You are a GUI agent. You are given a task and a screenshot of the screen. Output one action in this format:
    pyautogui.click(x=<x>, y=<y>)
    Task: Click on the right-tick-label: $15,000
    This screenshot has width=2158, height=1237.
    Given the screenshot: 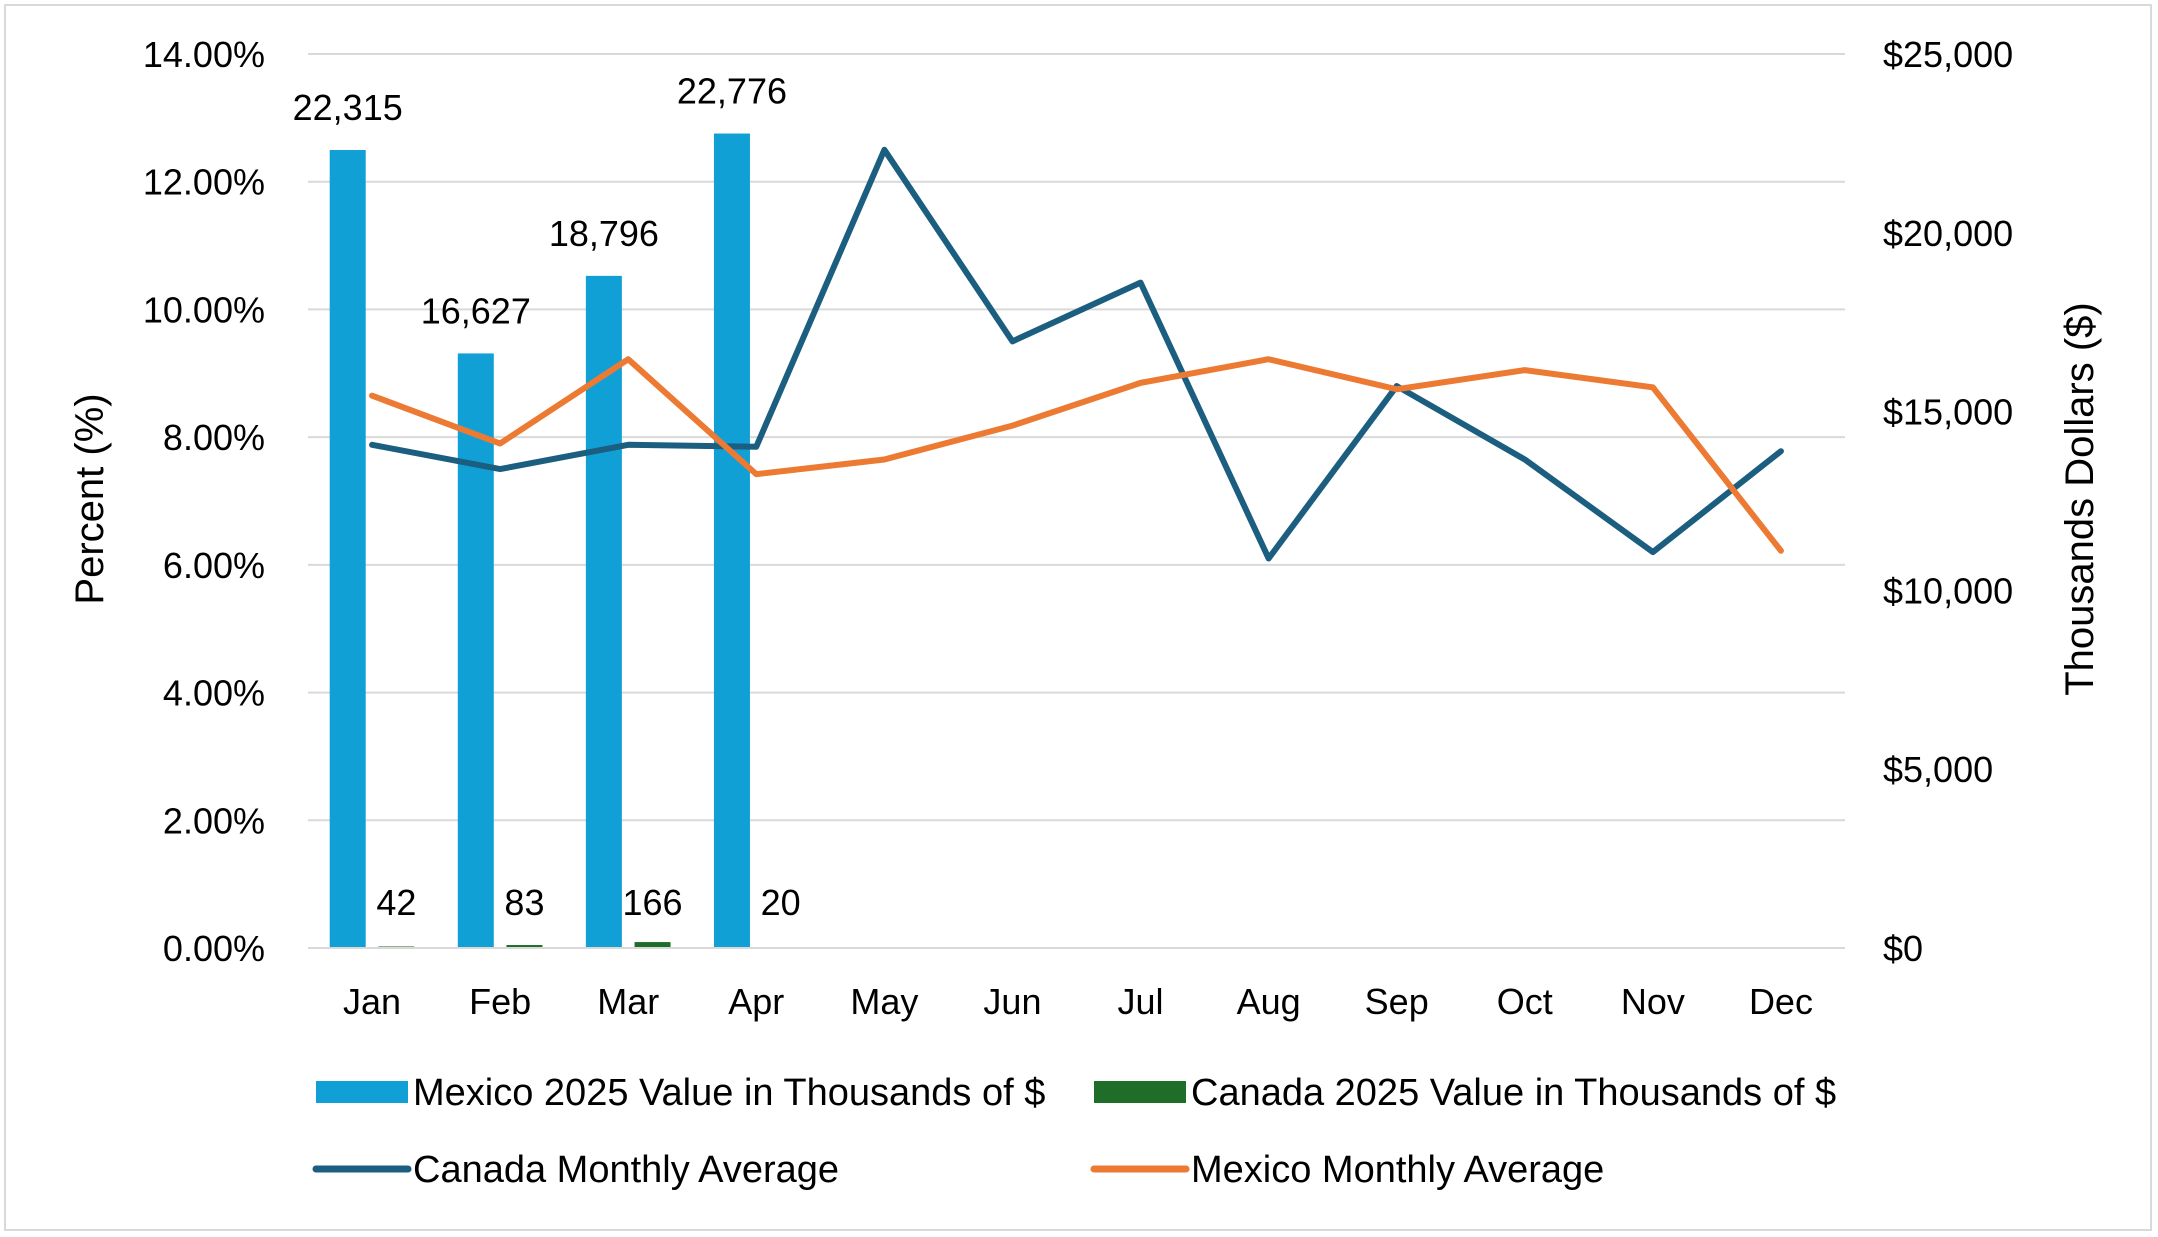 What is the action you would take?
    pyautogui.click(x=1948, y=412)
    